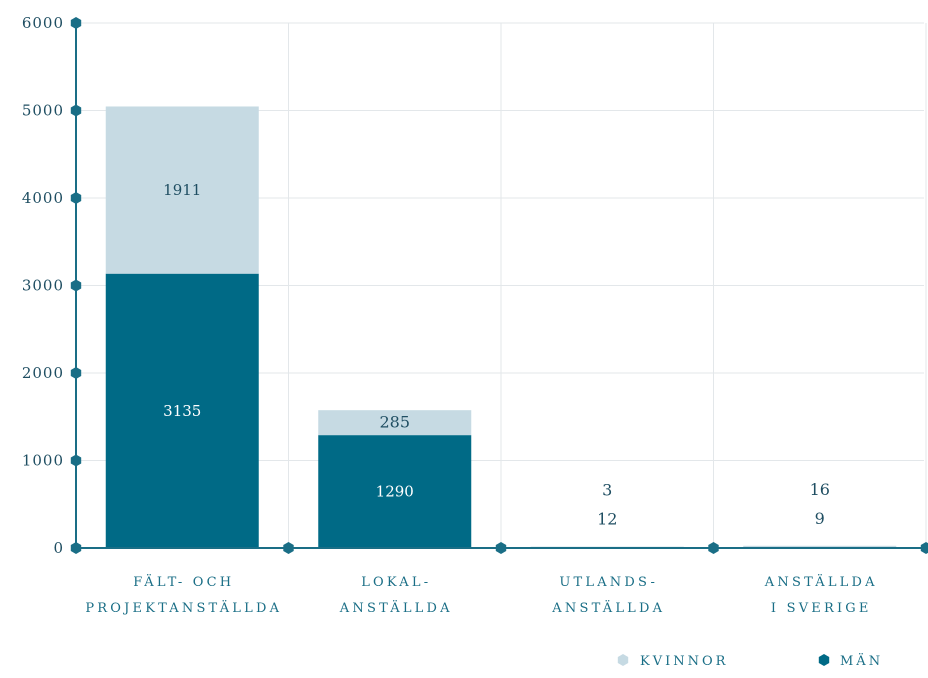 The width and height of the screenshot is (928, 678). What do you see at coordinates (182, 190) in the screenshot?
I see `data-label-kvinnor: 1911` at bounding box center [182, 190].